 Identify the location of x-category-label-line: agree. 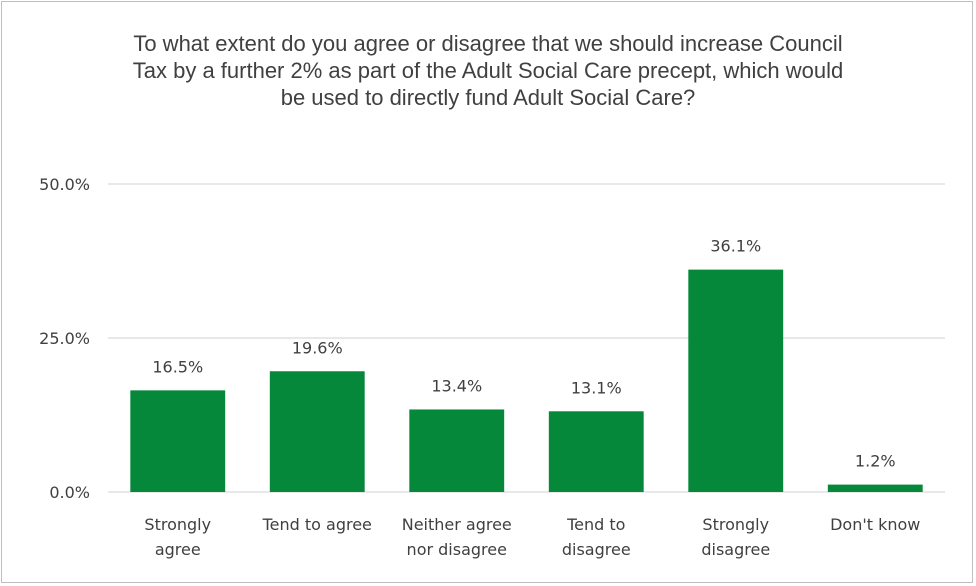
(178, 549).